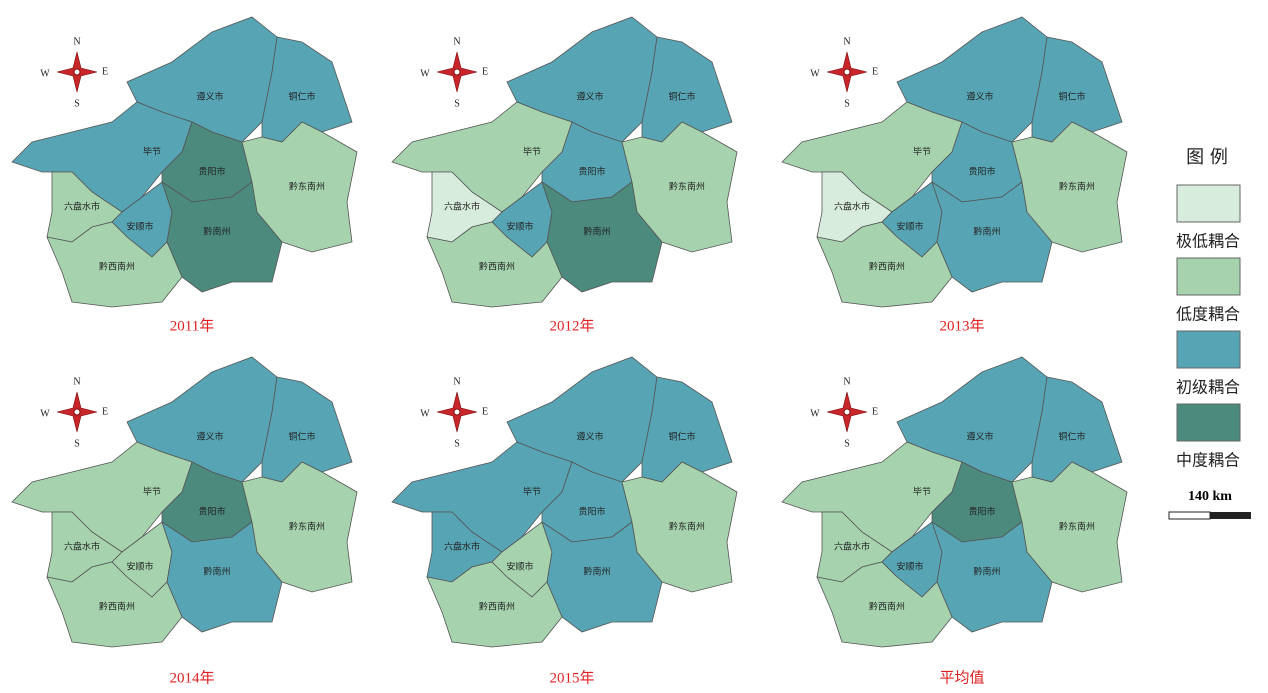 This screenshot has height=693, width=1268. I want to click on map-title: 2011年, so click(192, 325).